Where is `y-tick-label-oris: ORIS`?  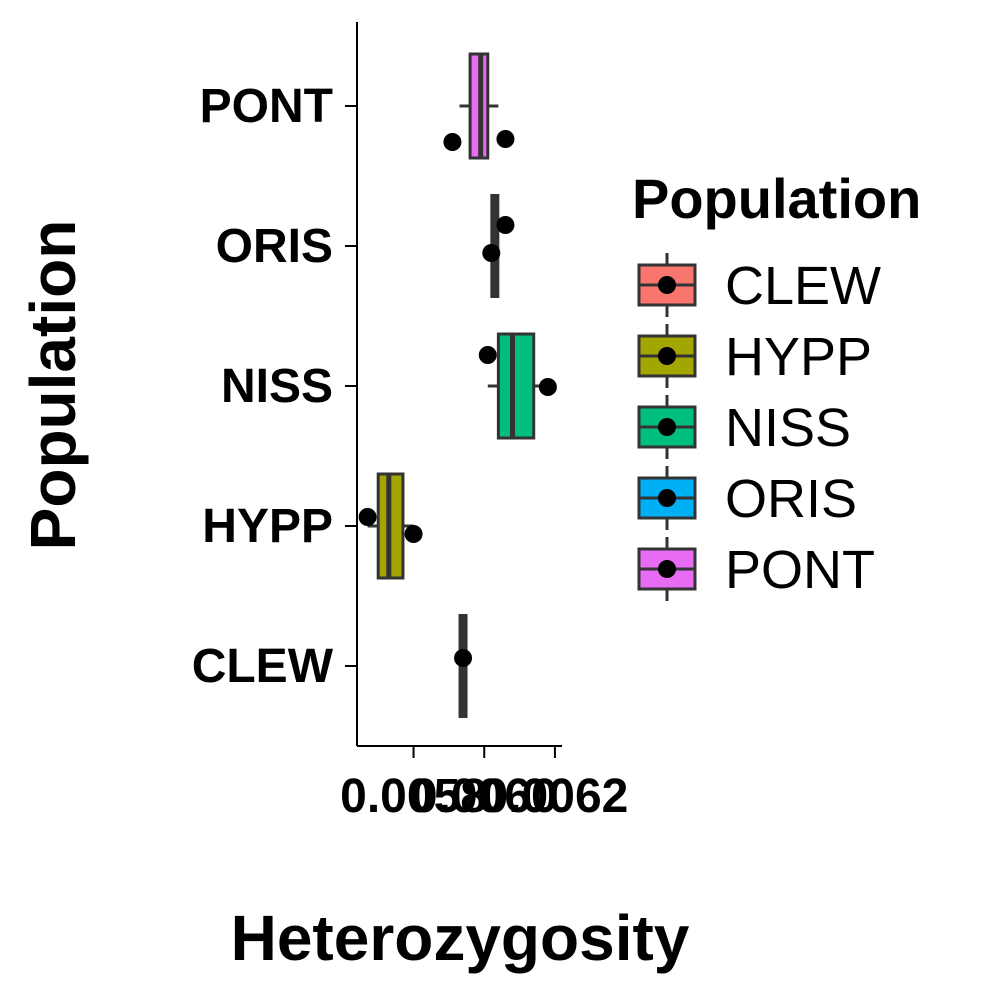 y-tick-label-oris: ORIS is located at coordinates (274, 246).